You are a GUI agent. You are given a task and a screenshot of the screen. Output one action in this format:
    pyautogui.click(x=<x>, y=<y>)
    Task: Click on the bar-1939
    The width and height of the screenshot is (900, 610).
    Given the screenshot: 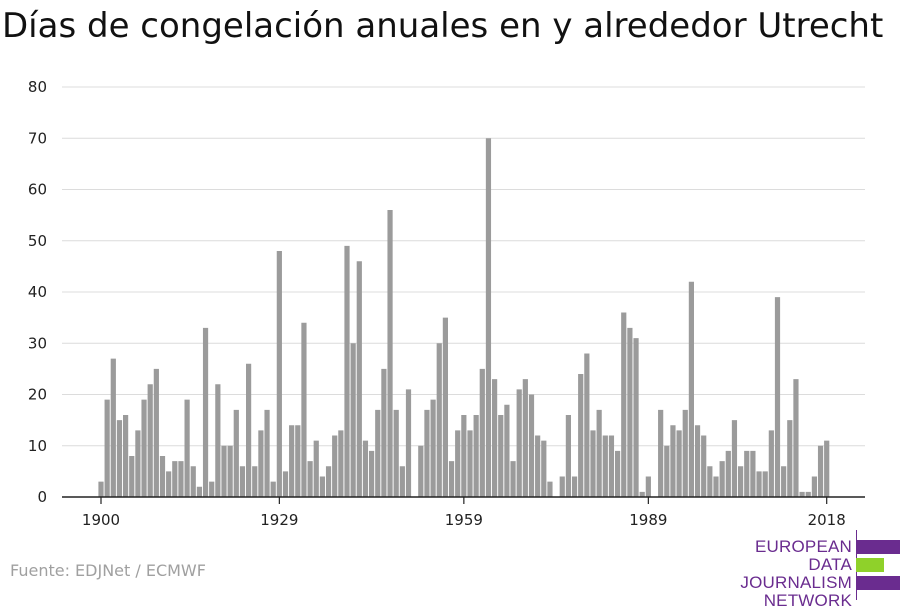 What is the action you would take?
    pyautogui.click(x=341, y=464)
    